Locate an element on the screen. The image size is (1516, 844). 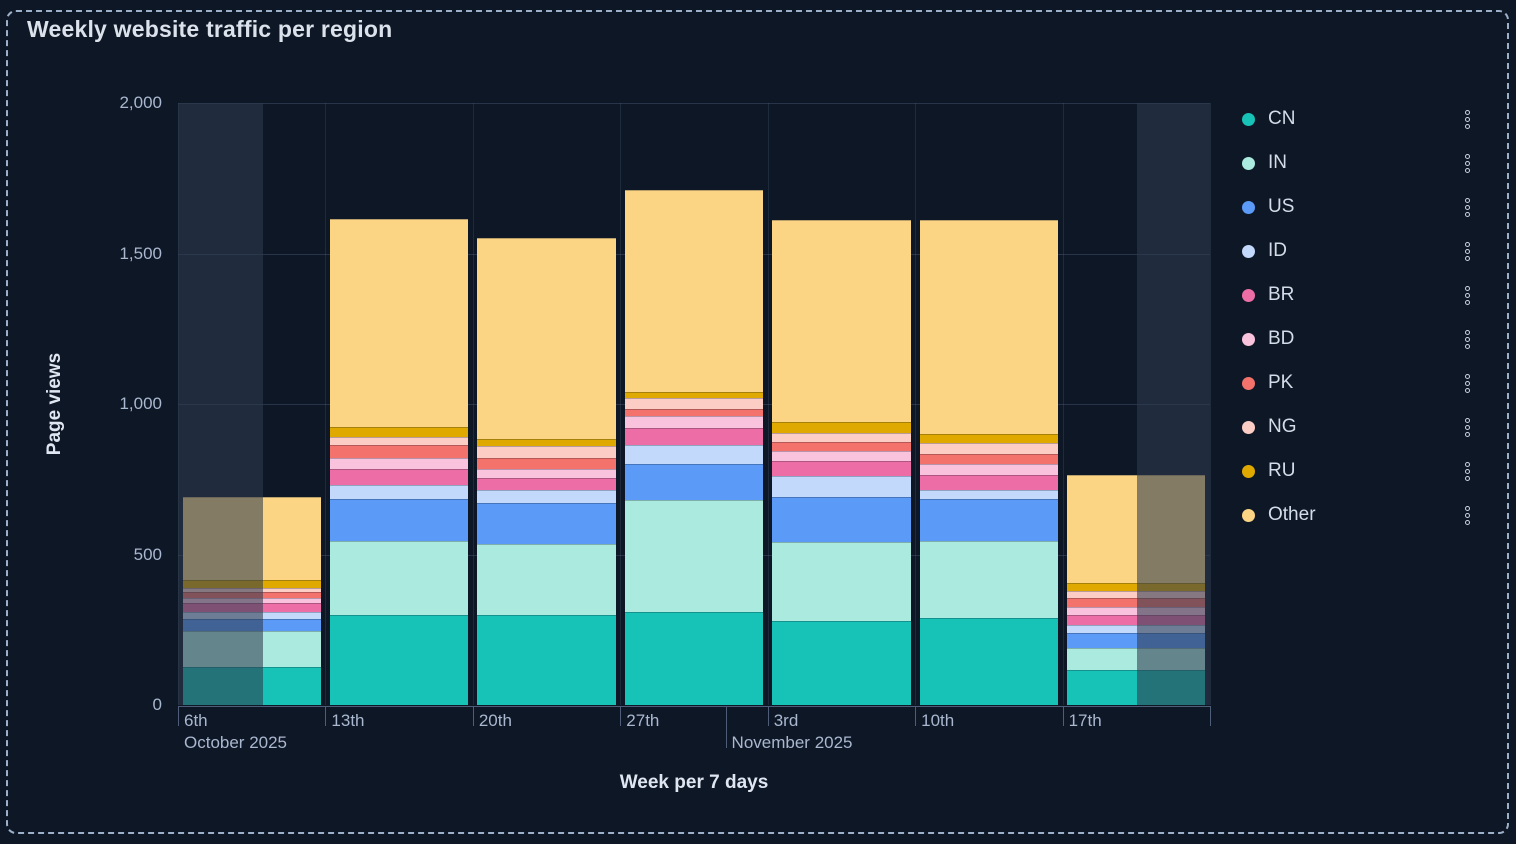
bar-segment-ru-27th is located at coordinates (694, 394).